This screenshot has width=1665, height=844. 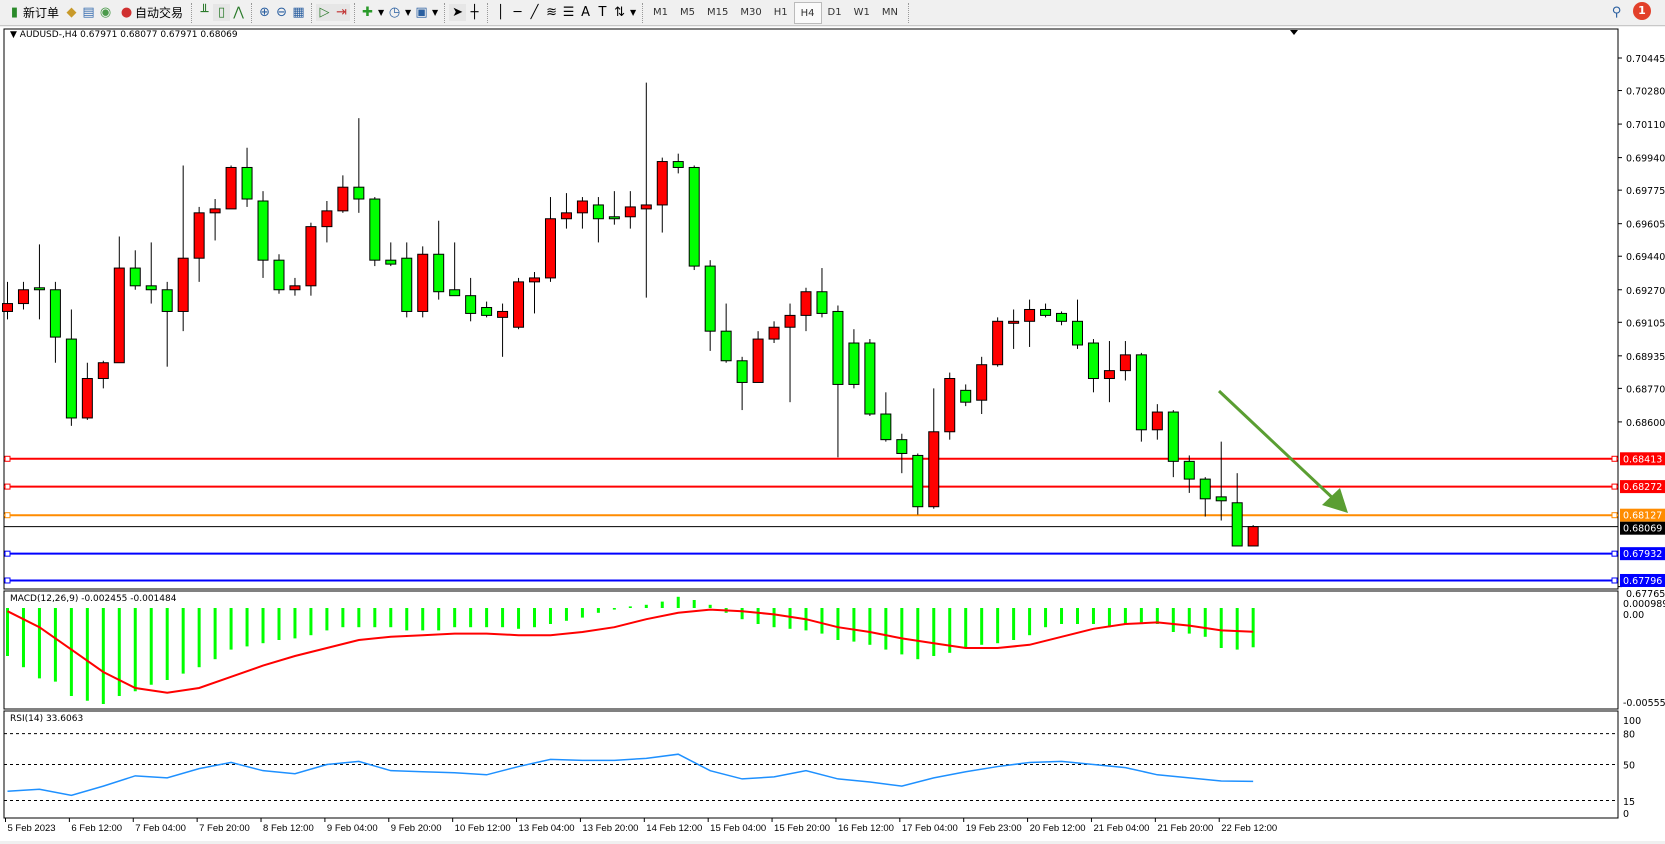 What do you see at coordinates (688, 12) in the screenshot?
I see `timeframe-m5: M5` at bounding box center [688, 12].